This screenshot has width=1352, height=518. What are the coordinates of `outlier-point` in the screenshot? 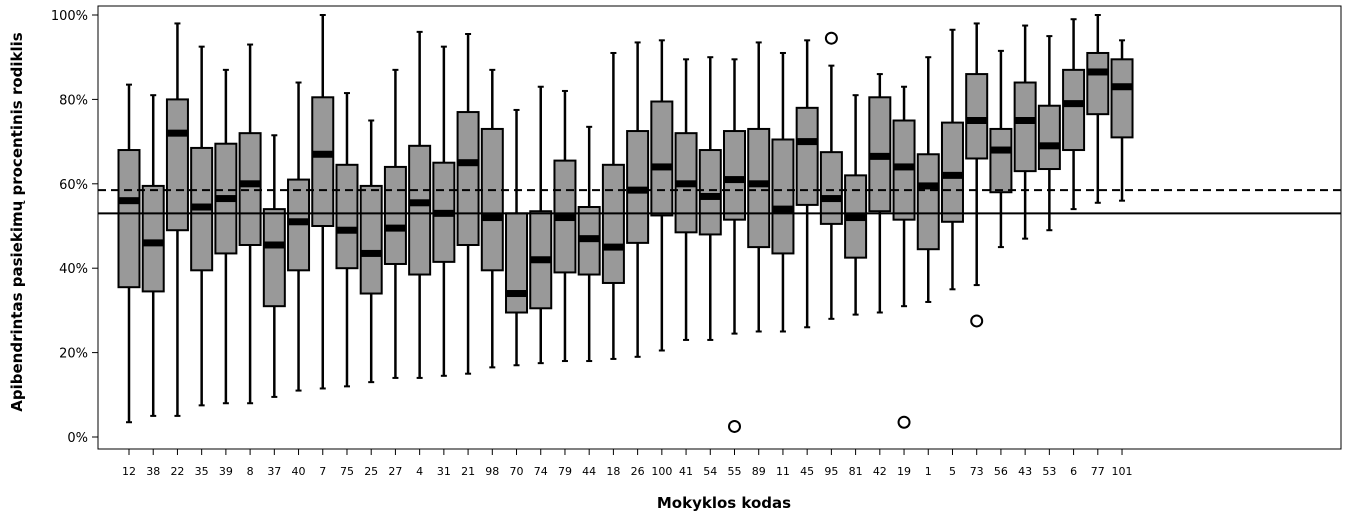 It's located at (831, 38).